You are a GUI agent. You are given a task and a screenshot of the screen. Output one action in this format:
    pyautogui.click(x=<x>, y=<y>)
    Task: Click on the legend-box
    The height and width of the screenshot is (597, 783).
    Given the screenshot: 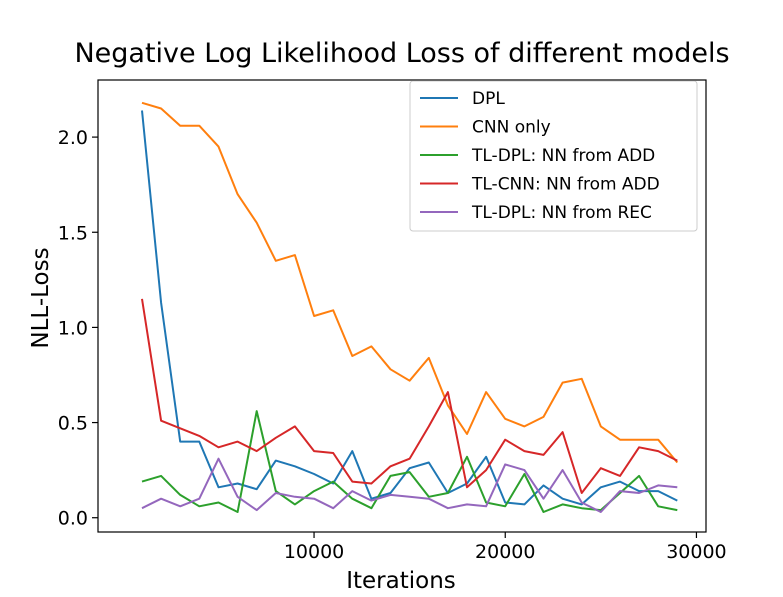 What is the action you would take?
    pyautogui.click(x=553, y=156)
    